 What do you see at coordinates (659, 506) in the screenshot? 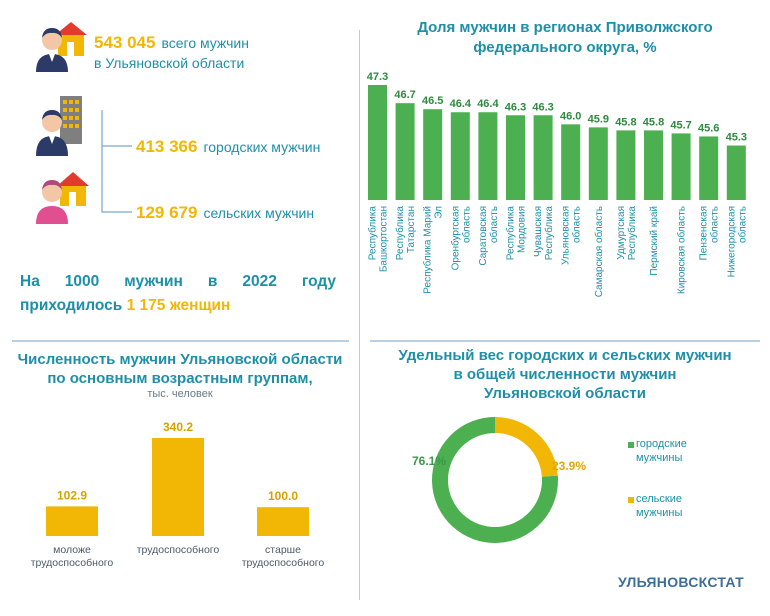
I see `legend-rural: сельские мужчины` at bounding box center [659, 506].